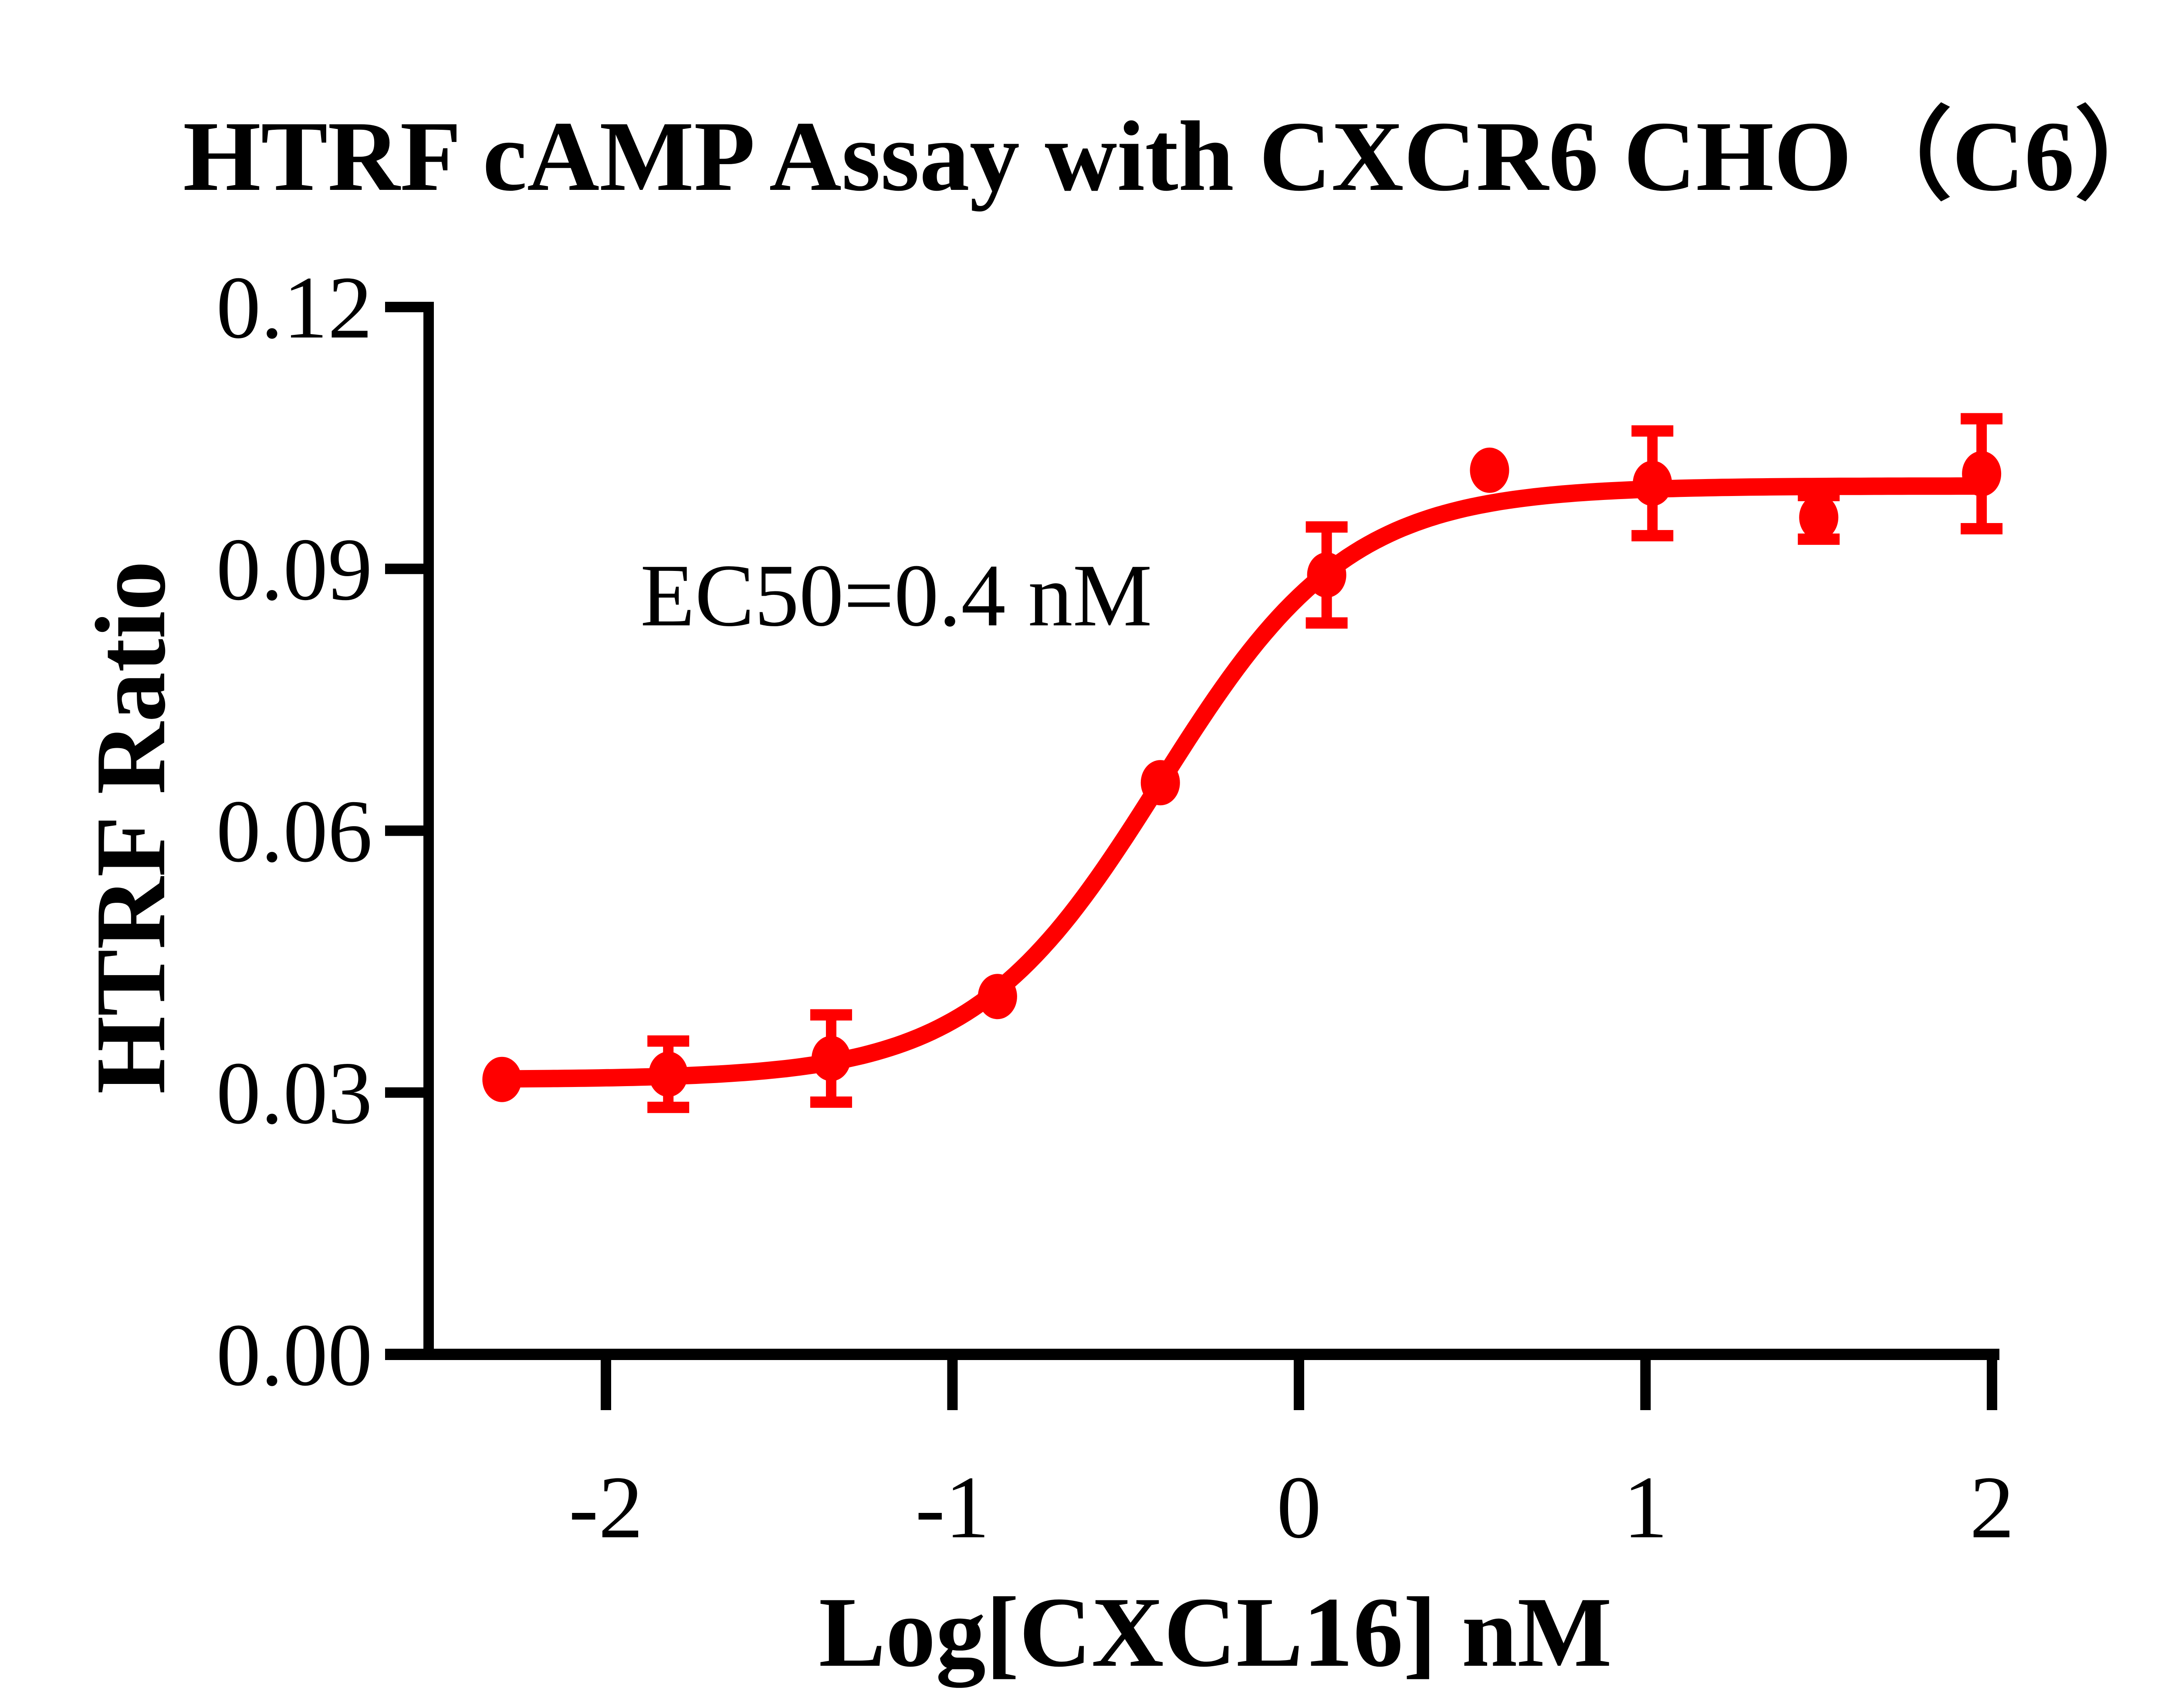  Describe the element at coordinates (130, 827) in the screenshot. I see `y-axis-title: HTRF Ratio` at that location.